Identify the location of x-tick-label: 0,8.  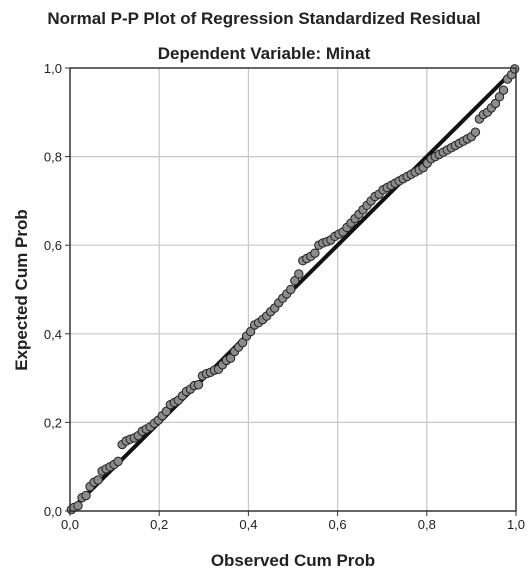
(427, 524).